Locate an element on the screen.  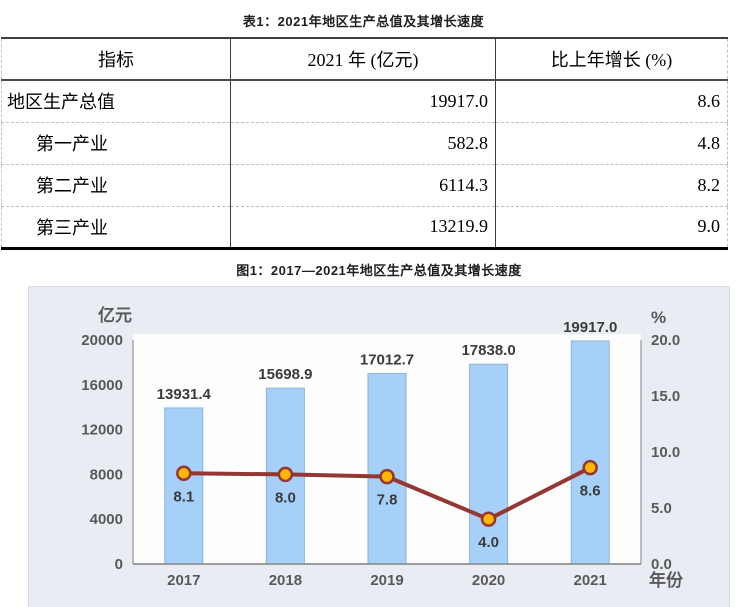
table-row-gdp-total: 地区生产总值 19917.0 8.6 is located at coordinates (364, 101).